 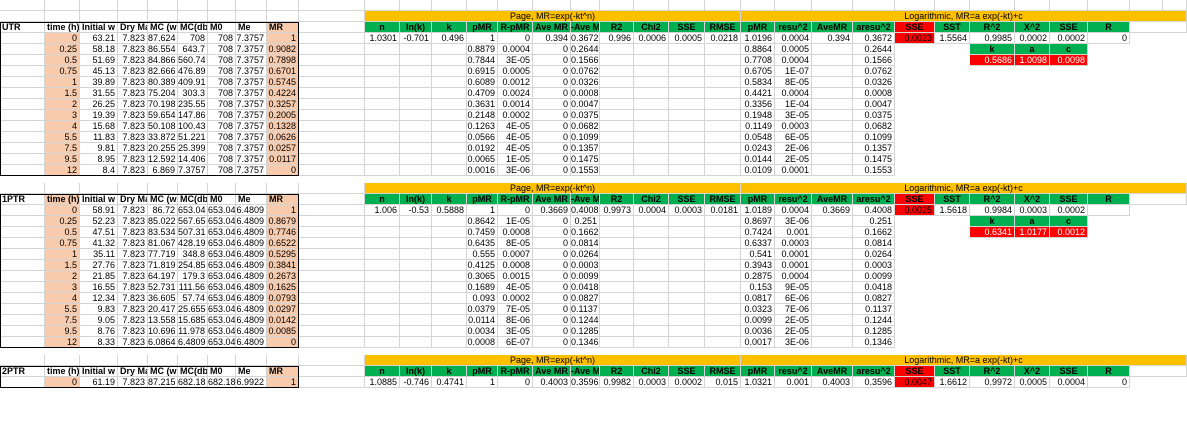 What do you see at coordinates (99, 82) in the screenshot?
I see `data-cell: 39.89` at bounding box center [99, 82].